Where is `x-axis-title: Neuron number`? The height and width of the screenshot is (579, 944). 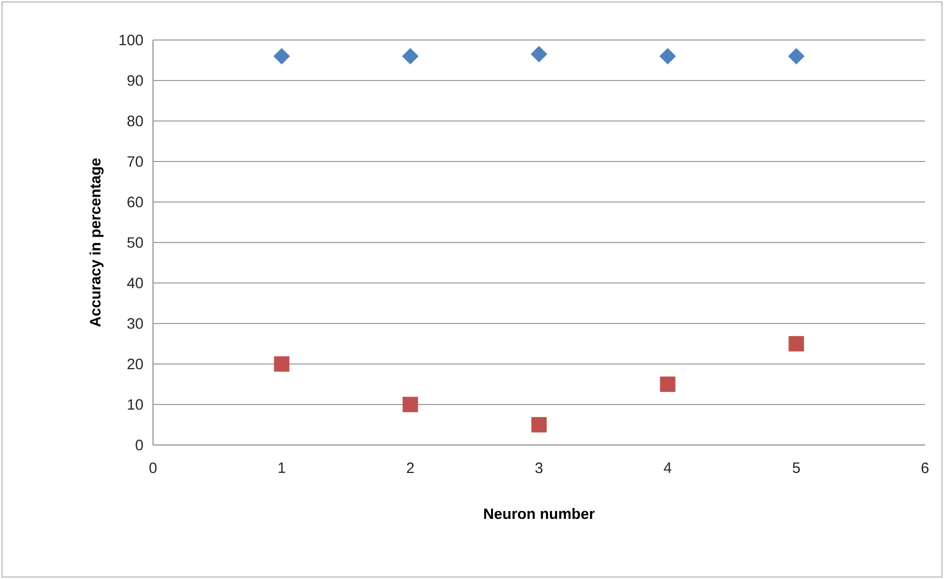
x-axis-title: Neuron number is located at coordinates (539, 514).